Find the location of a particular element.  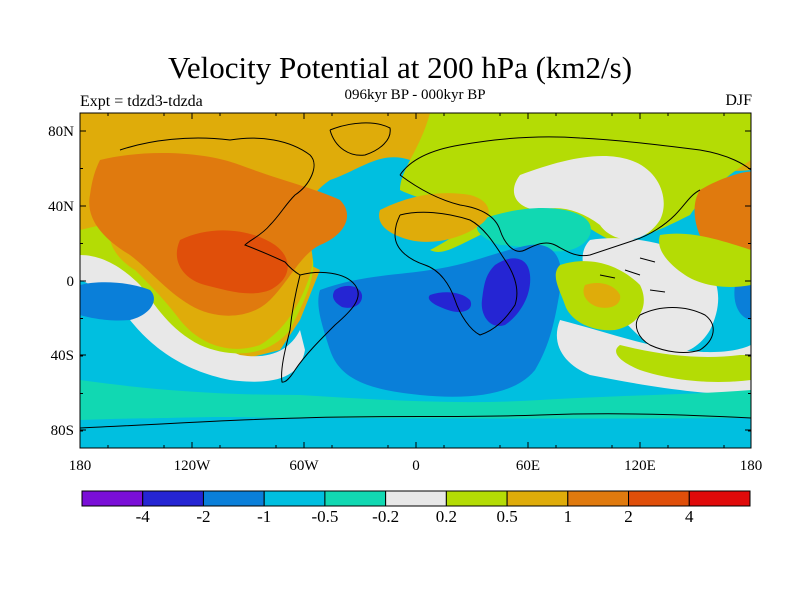

lon-label: 0 is located at coordinates (416, 466).